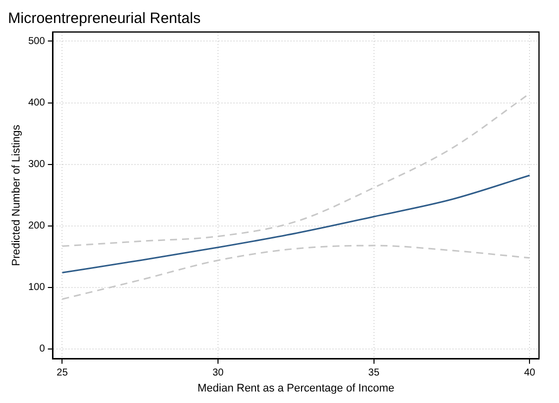  Describe the element at coordinates (16, 195) in the screenshot. I see `y-axis-title: Predicted Number of Listings` at that location.